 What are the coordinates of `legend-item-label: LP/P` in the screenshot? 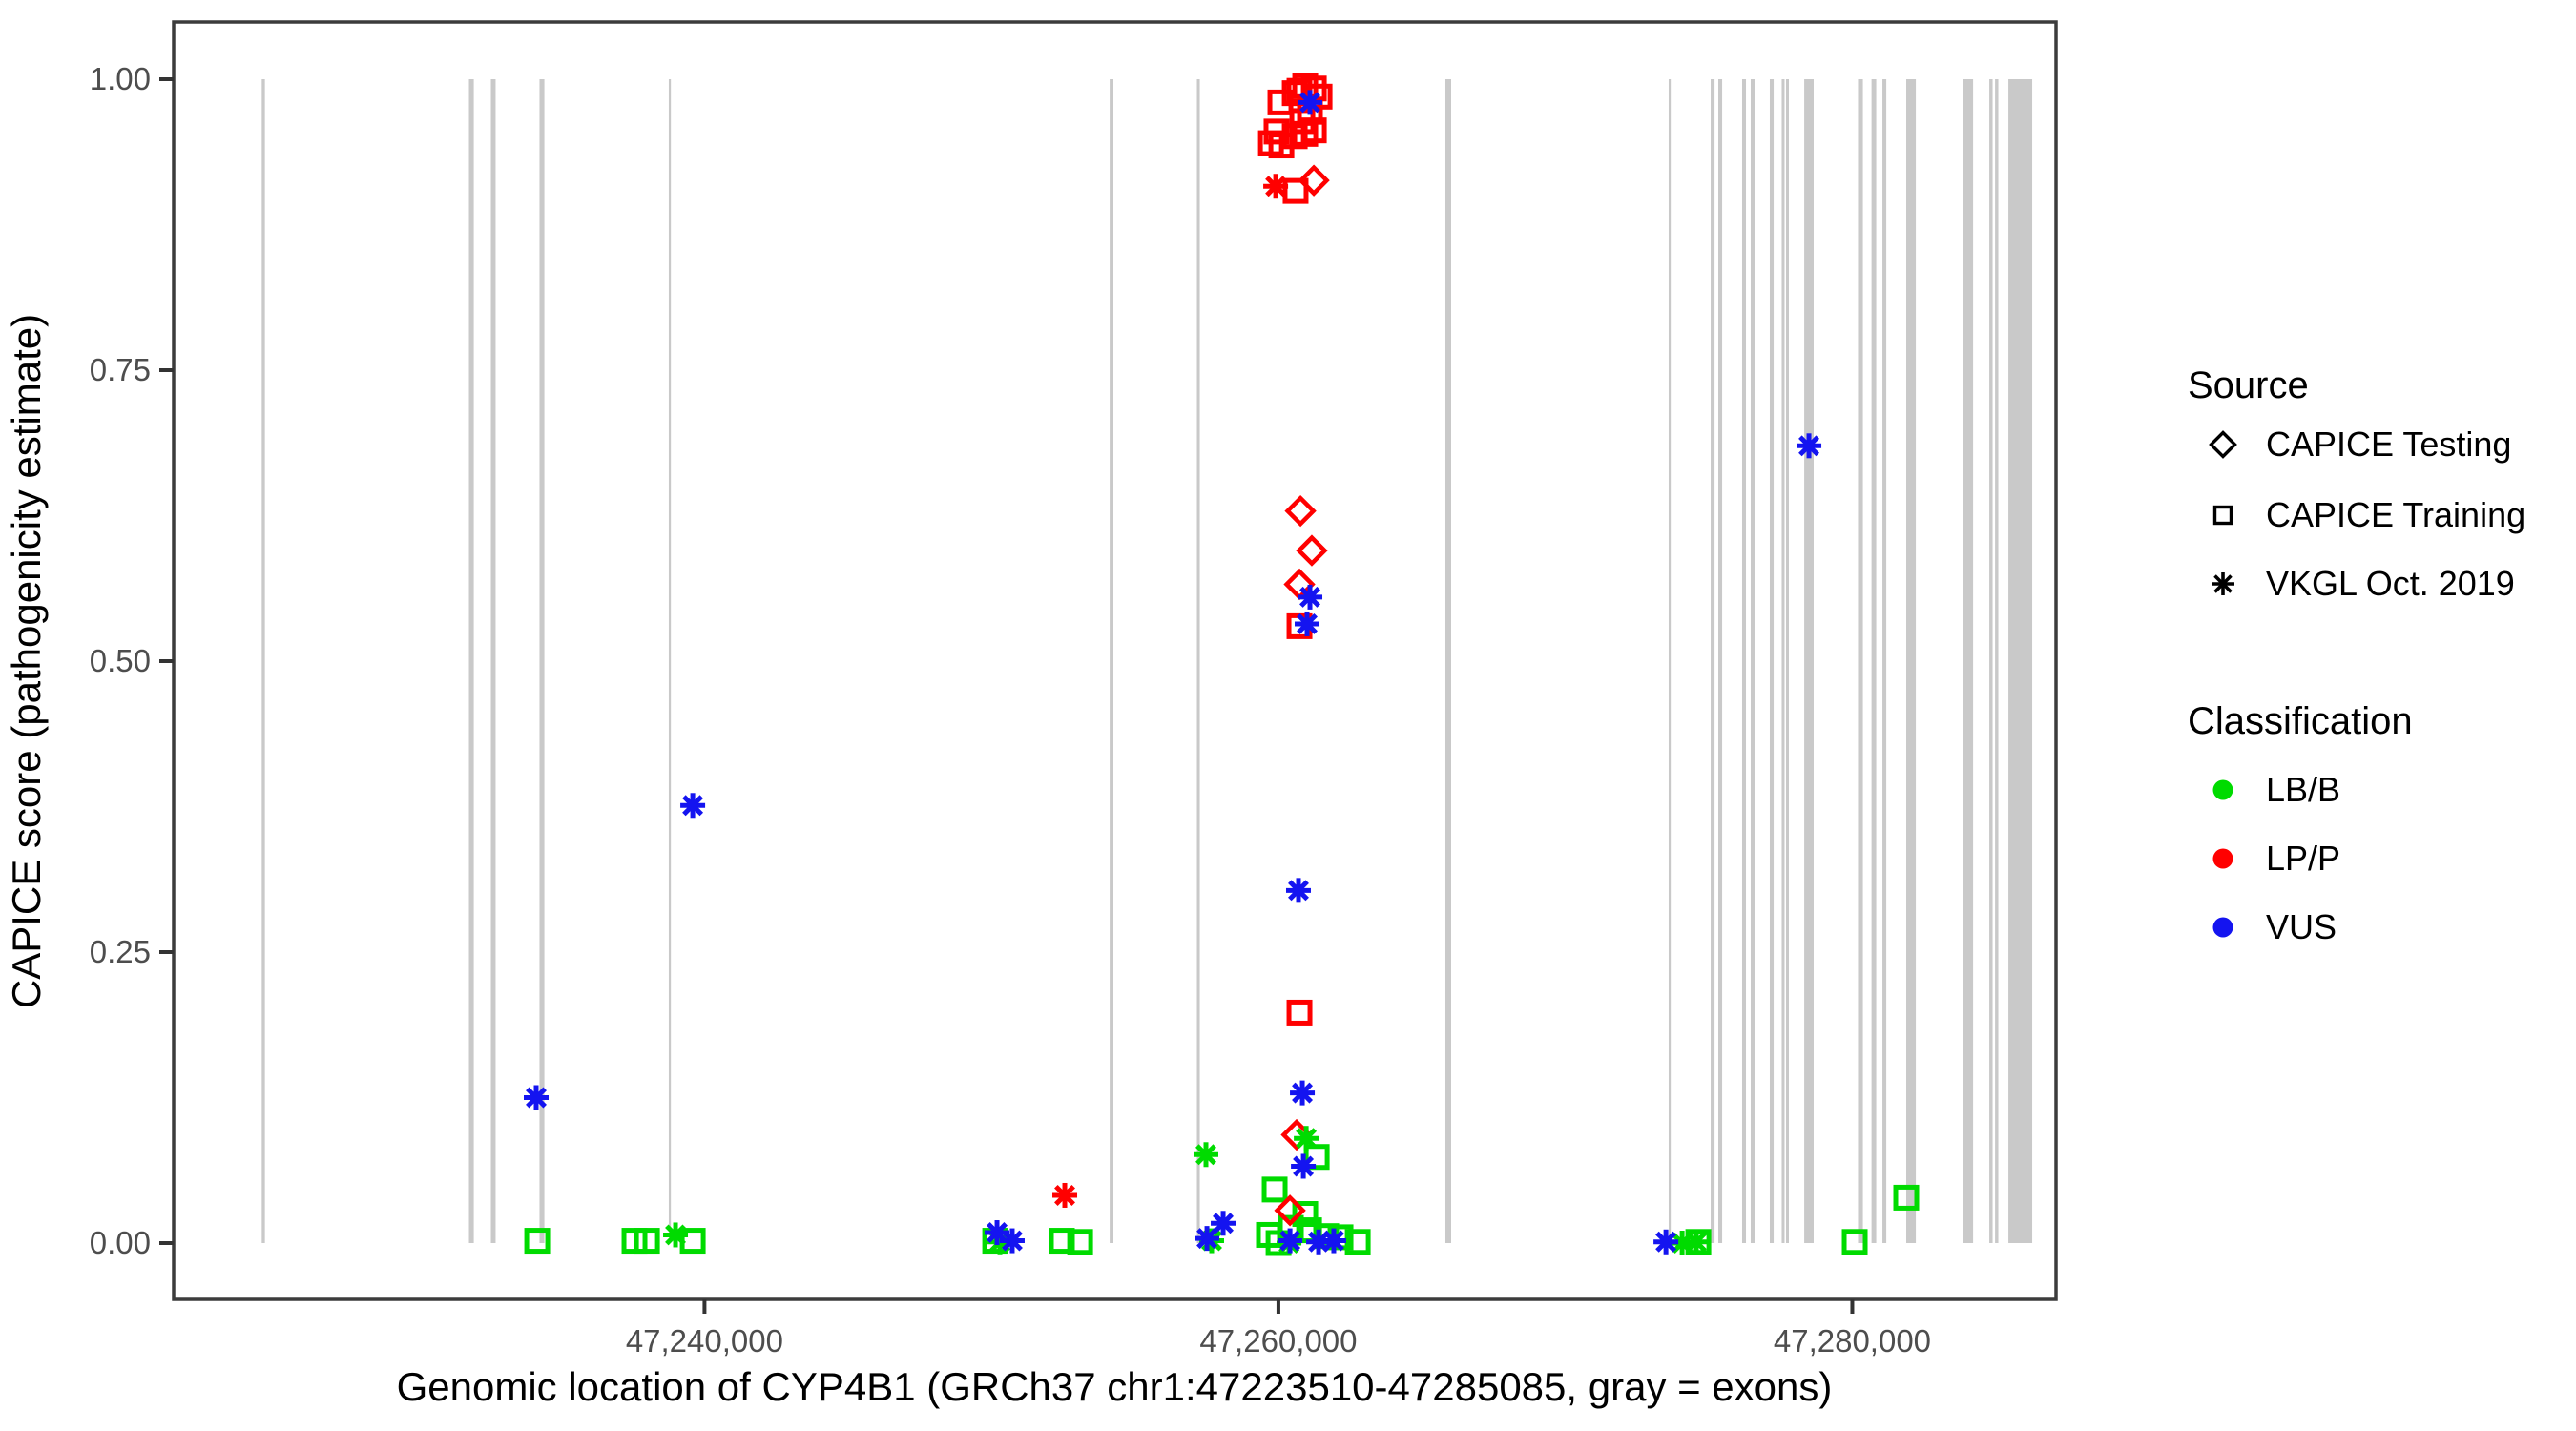 It's located at (2303, 859).